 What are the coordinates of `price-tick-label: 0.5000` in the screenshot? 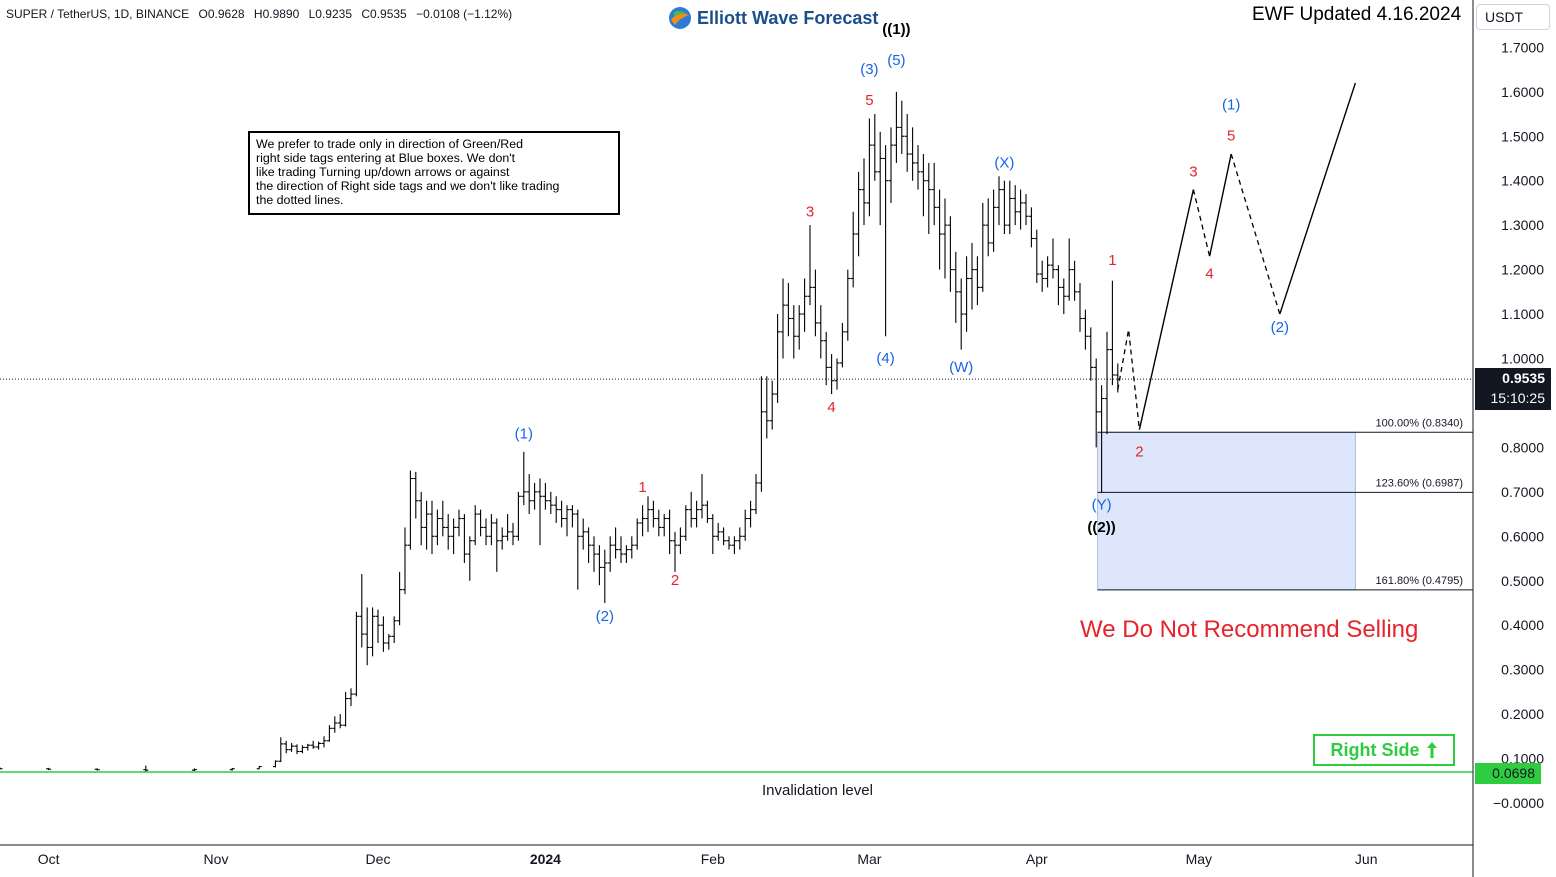 It's located at (1522, 581).